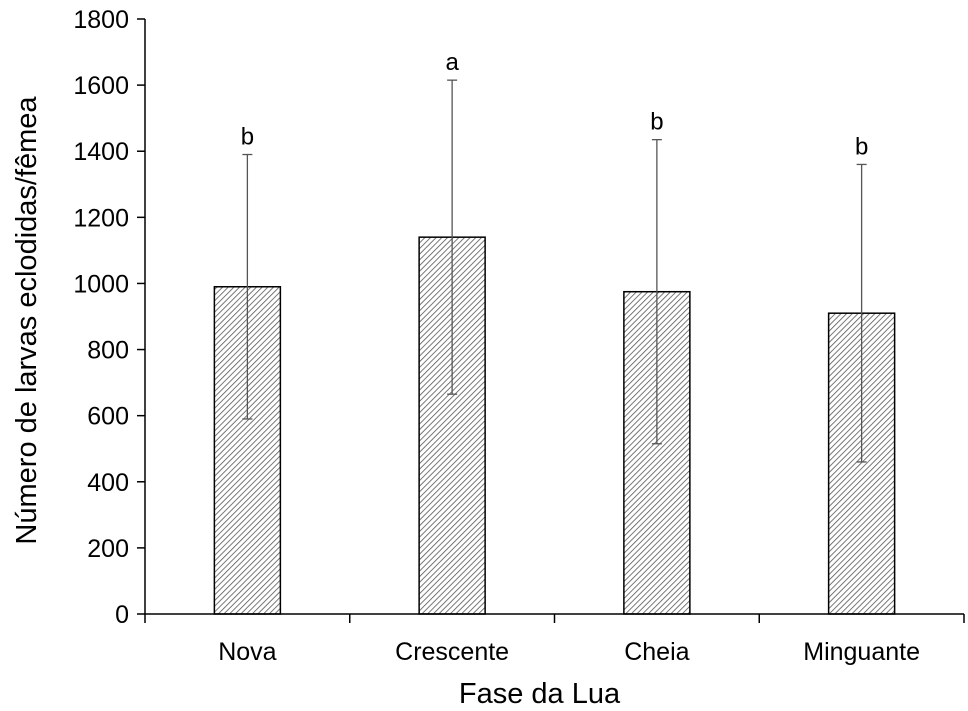  What do you see at coordinates (656, 652) in the screenshot?
I see `x-category-label: Cheia` at bounding box center [656, 652].